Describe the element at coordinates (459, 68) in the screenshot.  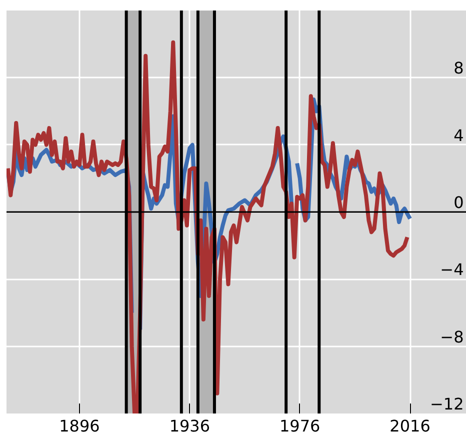
I see `y-tick-label: 8` at that location.